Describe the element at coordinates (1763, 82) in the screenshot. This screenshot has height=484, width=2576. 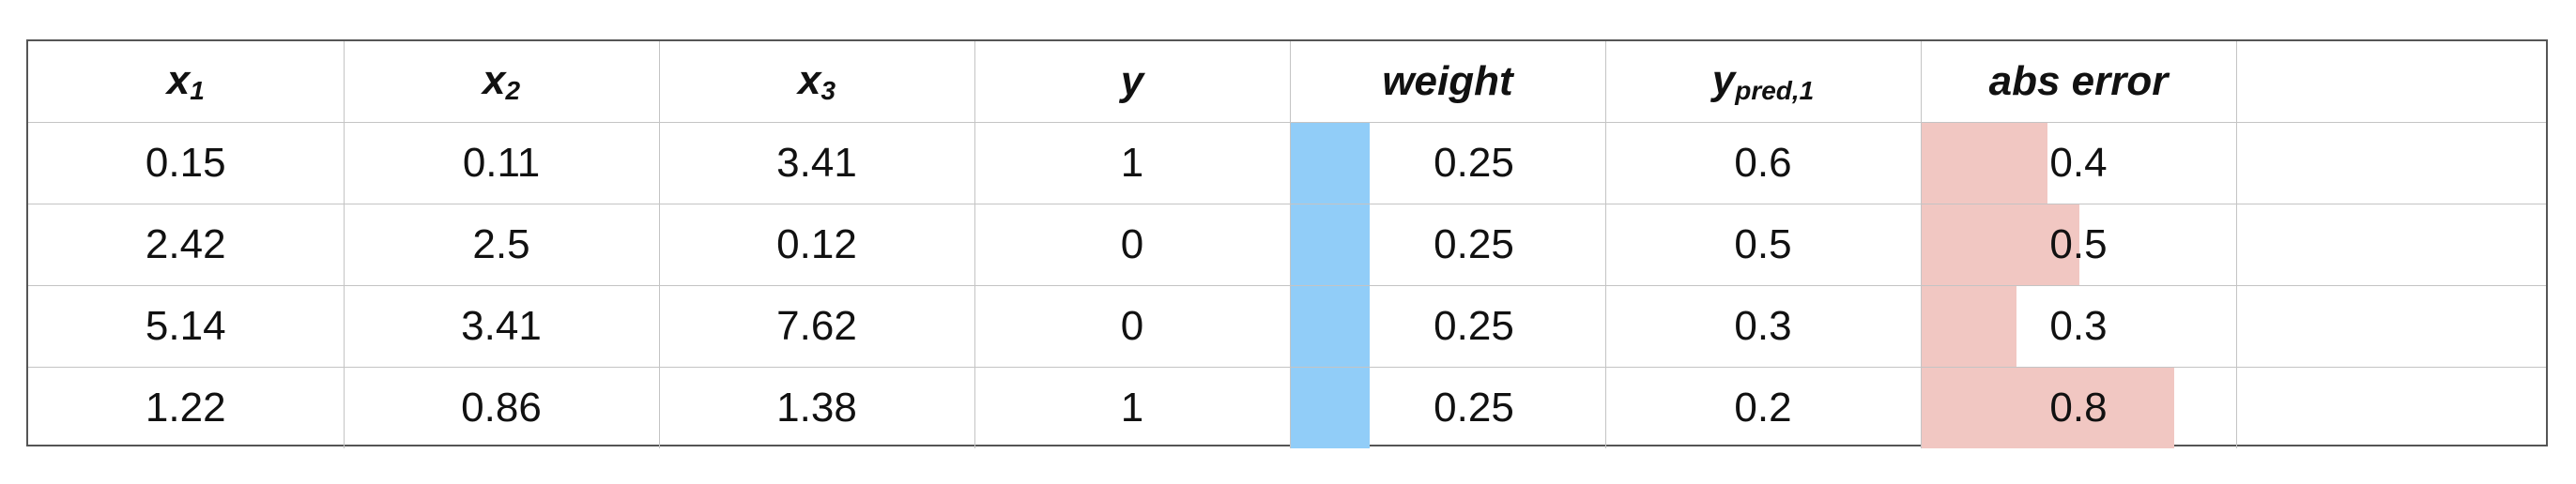
I see `header-ypred: ypred,1` at that location.